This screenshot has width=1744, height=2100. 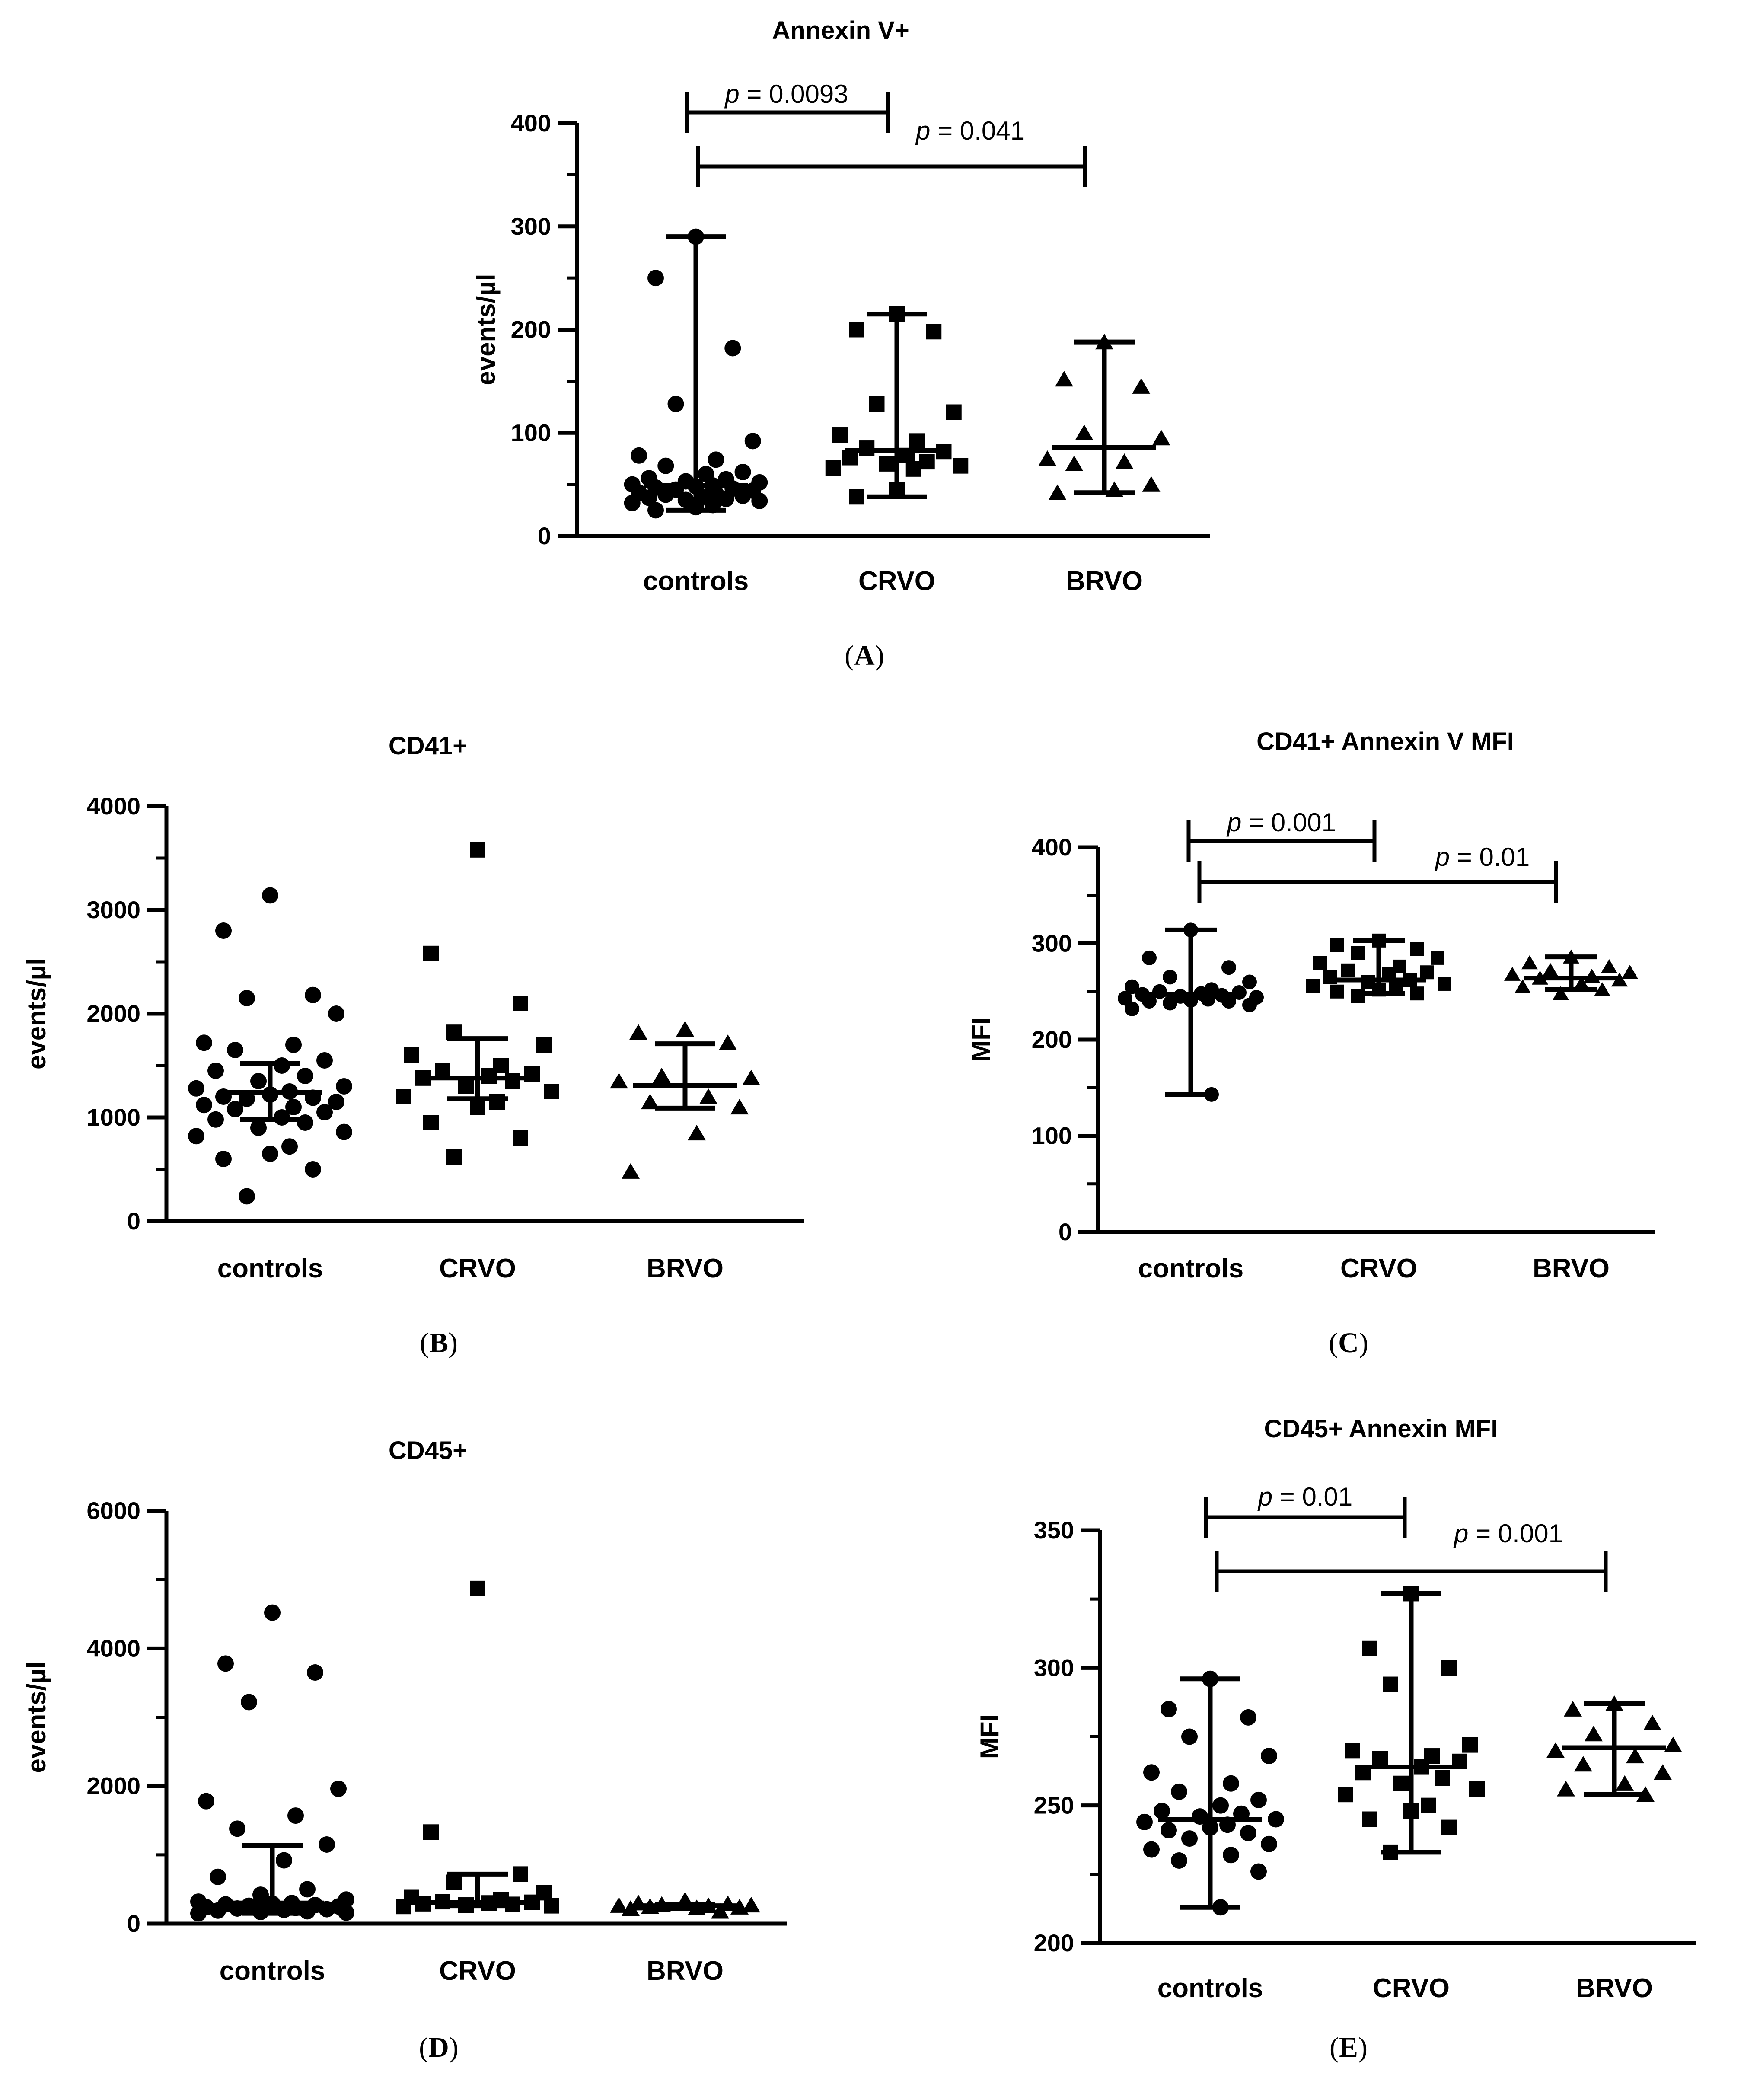 What do you see at coordinates (864, 655) in the screenshot?
I see `panel-label: (A)` at bounding box center [864, 655].